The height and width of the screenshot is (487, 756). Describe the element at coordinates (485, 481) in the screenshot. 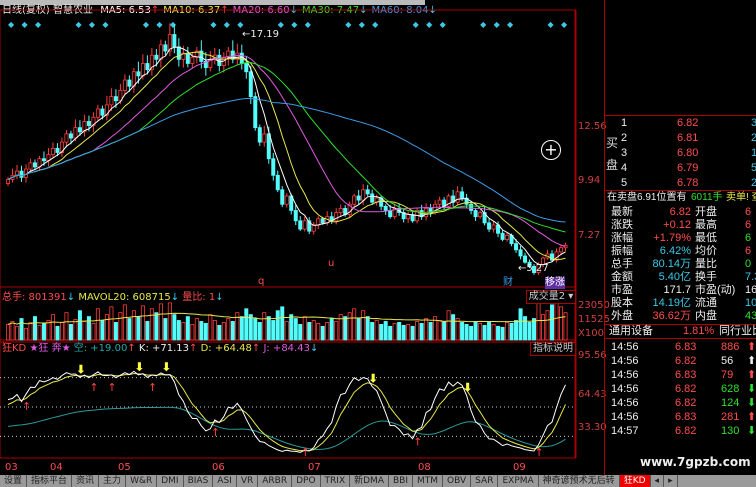

I see `tab-16: SAR` at that location.